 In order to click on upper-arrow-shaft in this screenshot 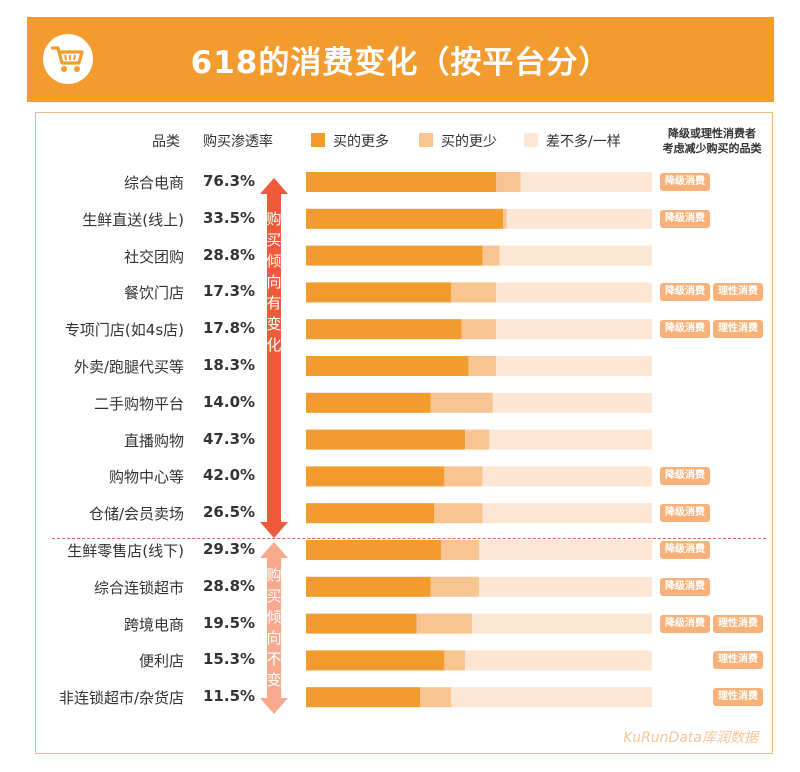, I will do `click(274, 358)`.